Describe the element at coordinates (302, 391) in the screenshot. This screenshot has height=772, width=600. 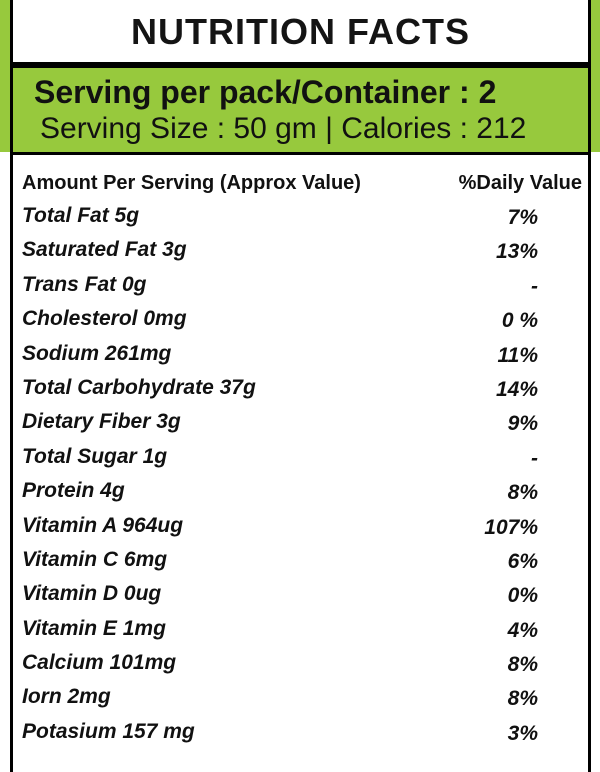
I see `table-row: Total Carbohydrate 37g 14%` at that location.